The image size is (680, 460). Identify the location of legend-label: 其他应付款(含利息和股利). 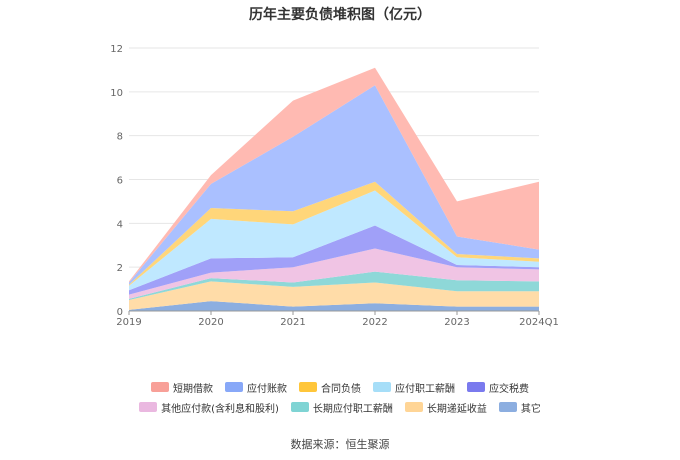
(220, 409).